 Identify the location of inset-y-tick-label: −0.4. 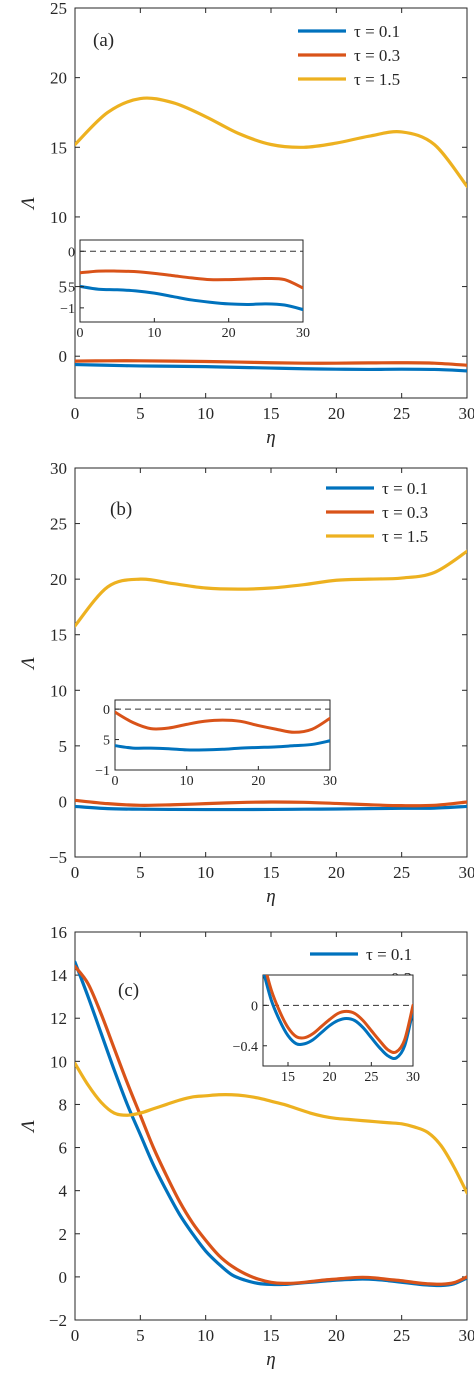
(245, 1047).